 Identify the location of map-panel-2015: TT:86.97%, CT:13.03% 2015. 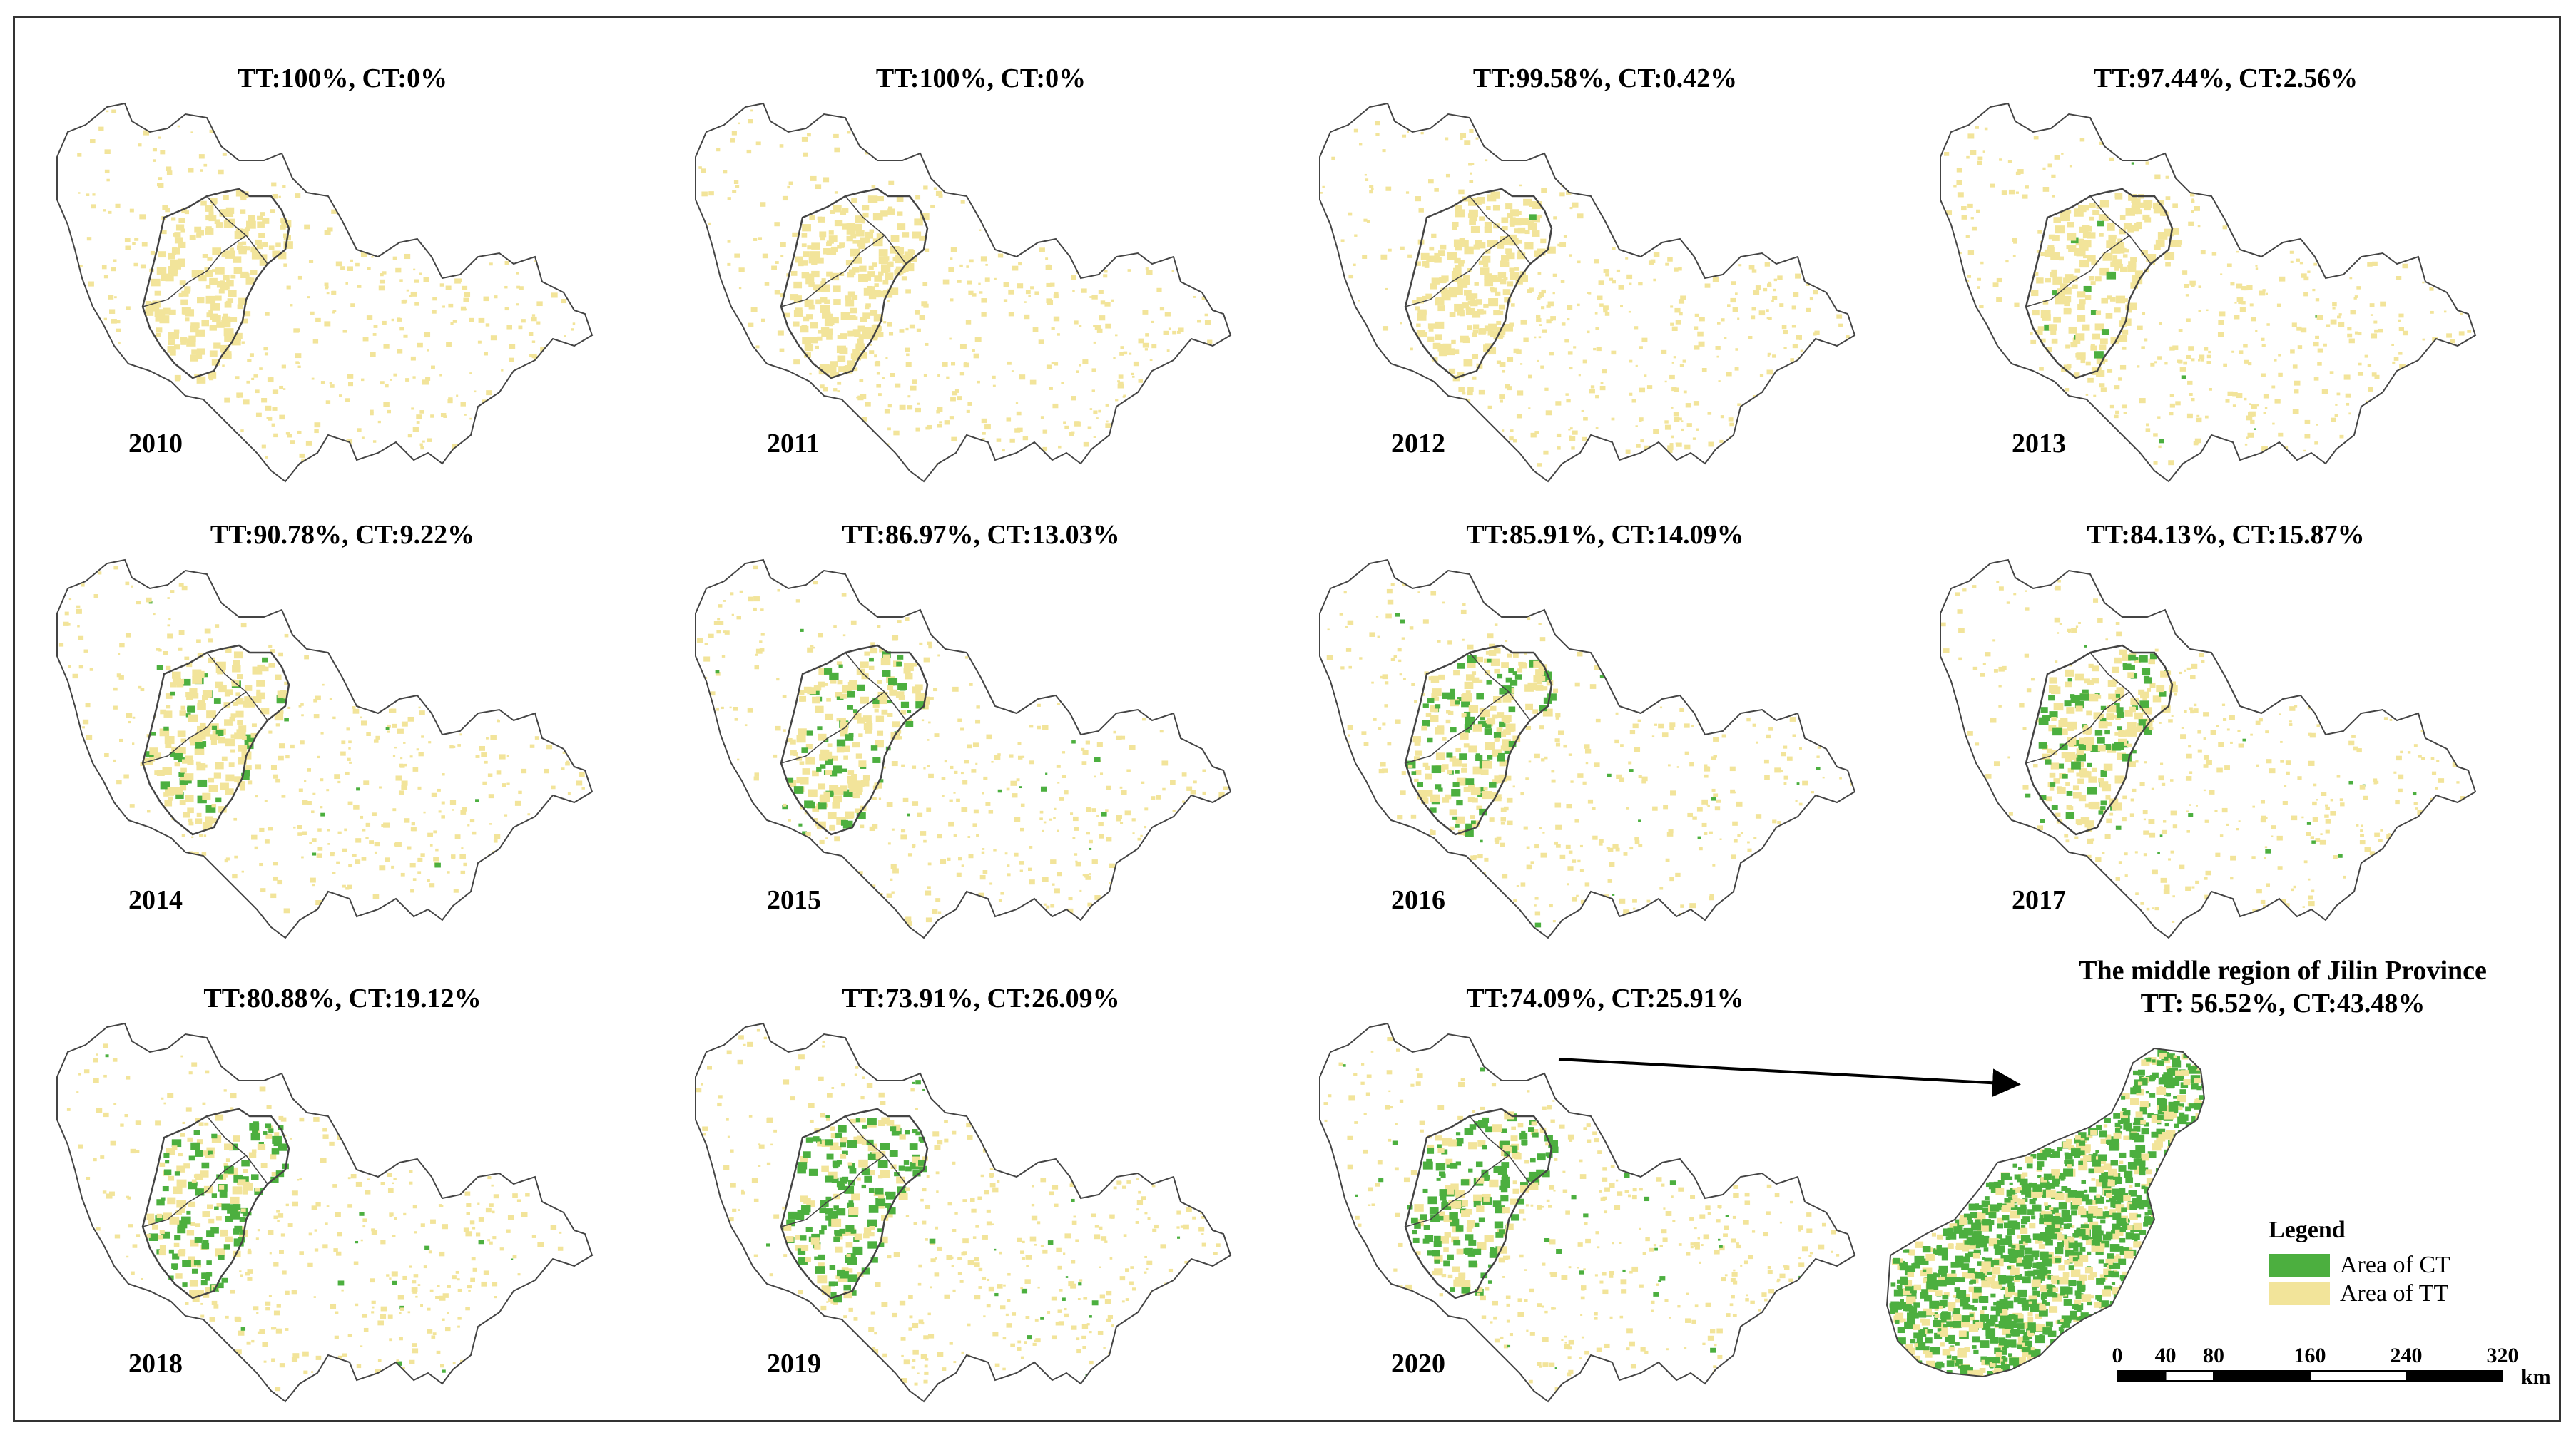
(981, 708).